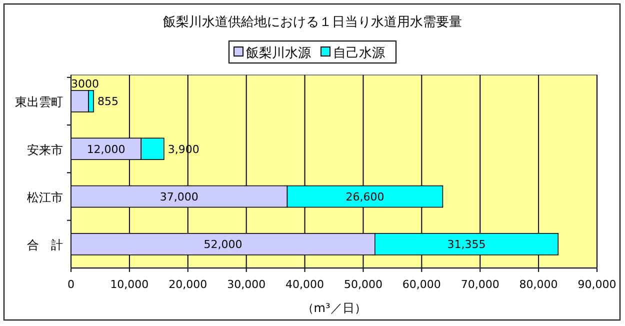 This screenshot has width=625, height=326. What do you see at coordinates (188, 284) in the screenshot?
I see `x-tick-label: 20,000` at bounding box center [188, 284].